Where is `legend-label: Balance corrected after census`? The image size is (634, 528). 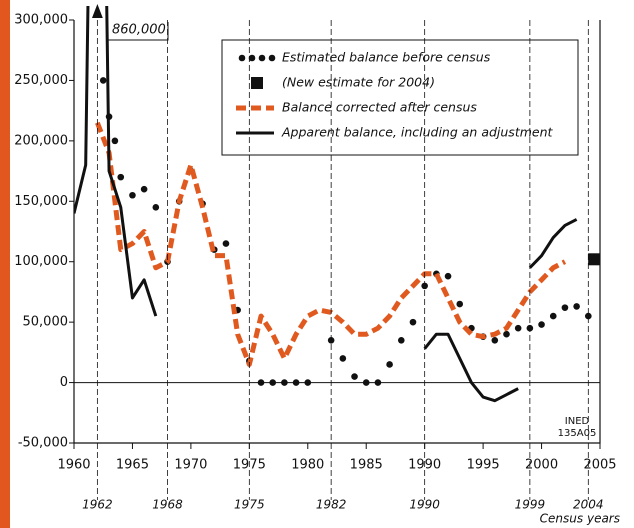
legend-label: Balance corrected after census is located at coordinates (379, 107).